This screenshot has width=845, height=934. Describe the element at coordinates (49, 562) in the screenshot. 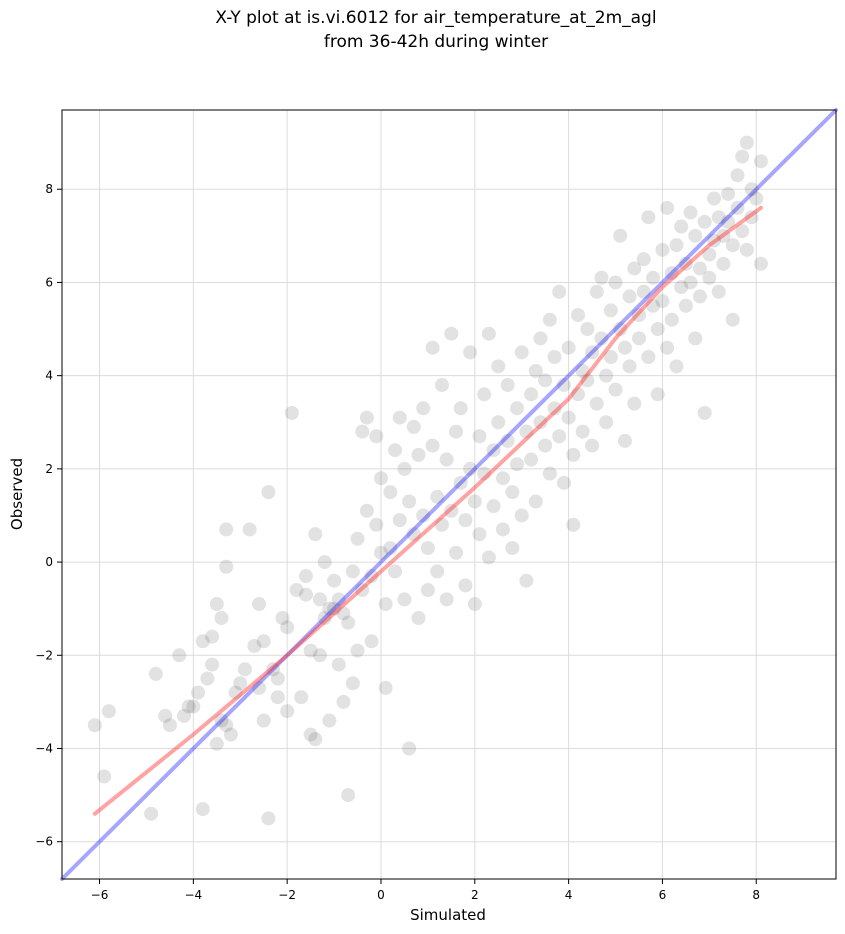

I see `y-tick-label: 0` at that location.